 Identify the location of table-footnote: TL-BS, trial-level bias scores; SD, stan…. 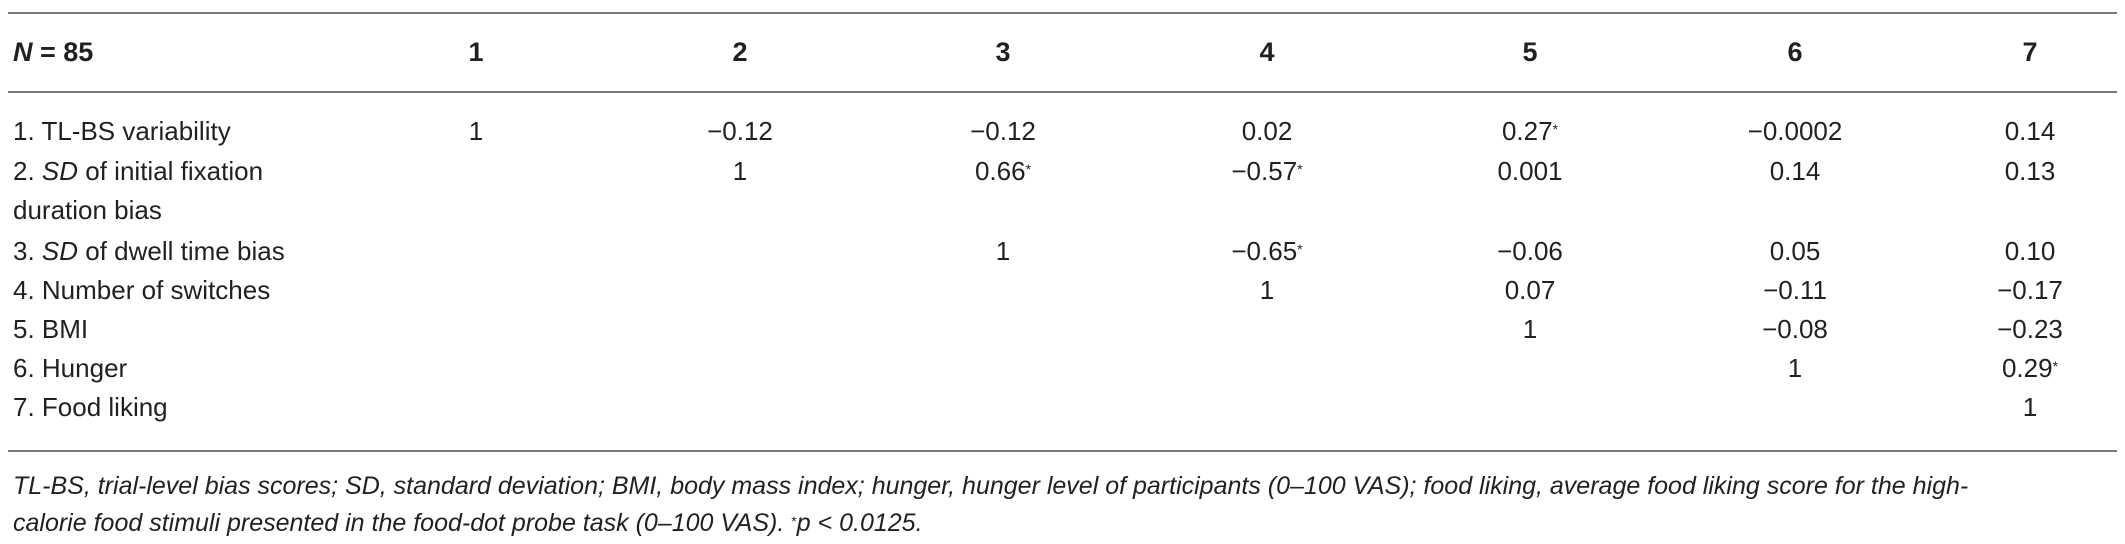
(1063, 505).